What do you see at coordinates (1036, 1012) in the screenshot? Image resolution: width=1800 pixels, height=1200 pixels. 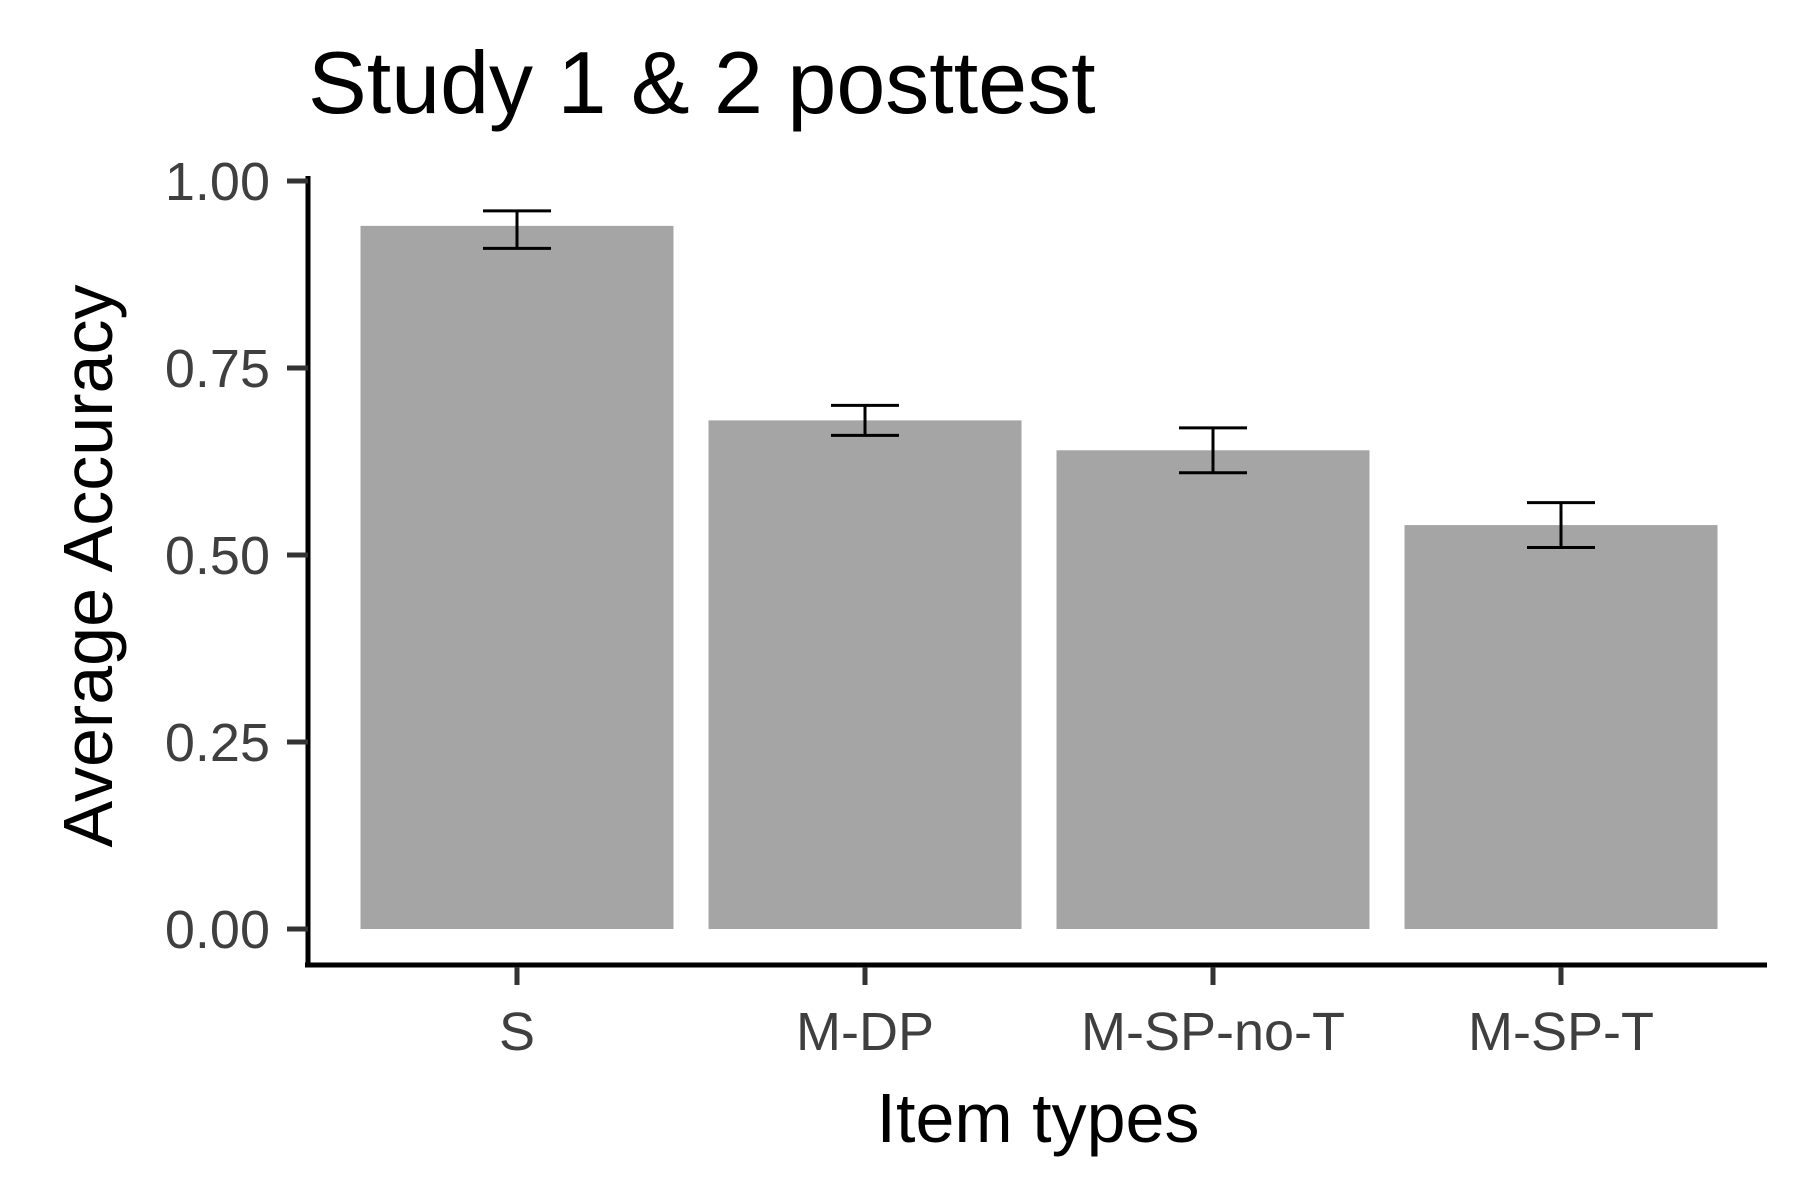 I see `x-axis: S M-DP M-SP-no-T M-SP-T` at bounding box center [1036, 1012].